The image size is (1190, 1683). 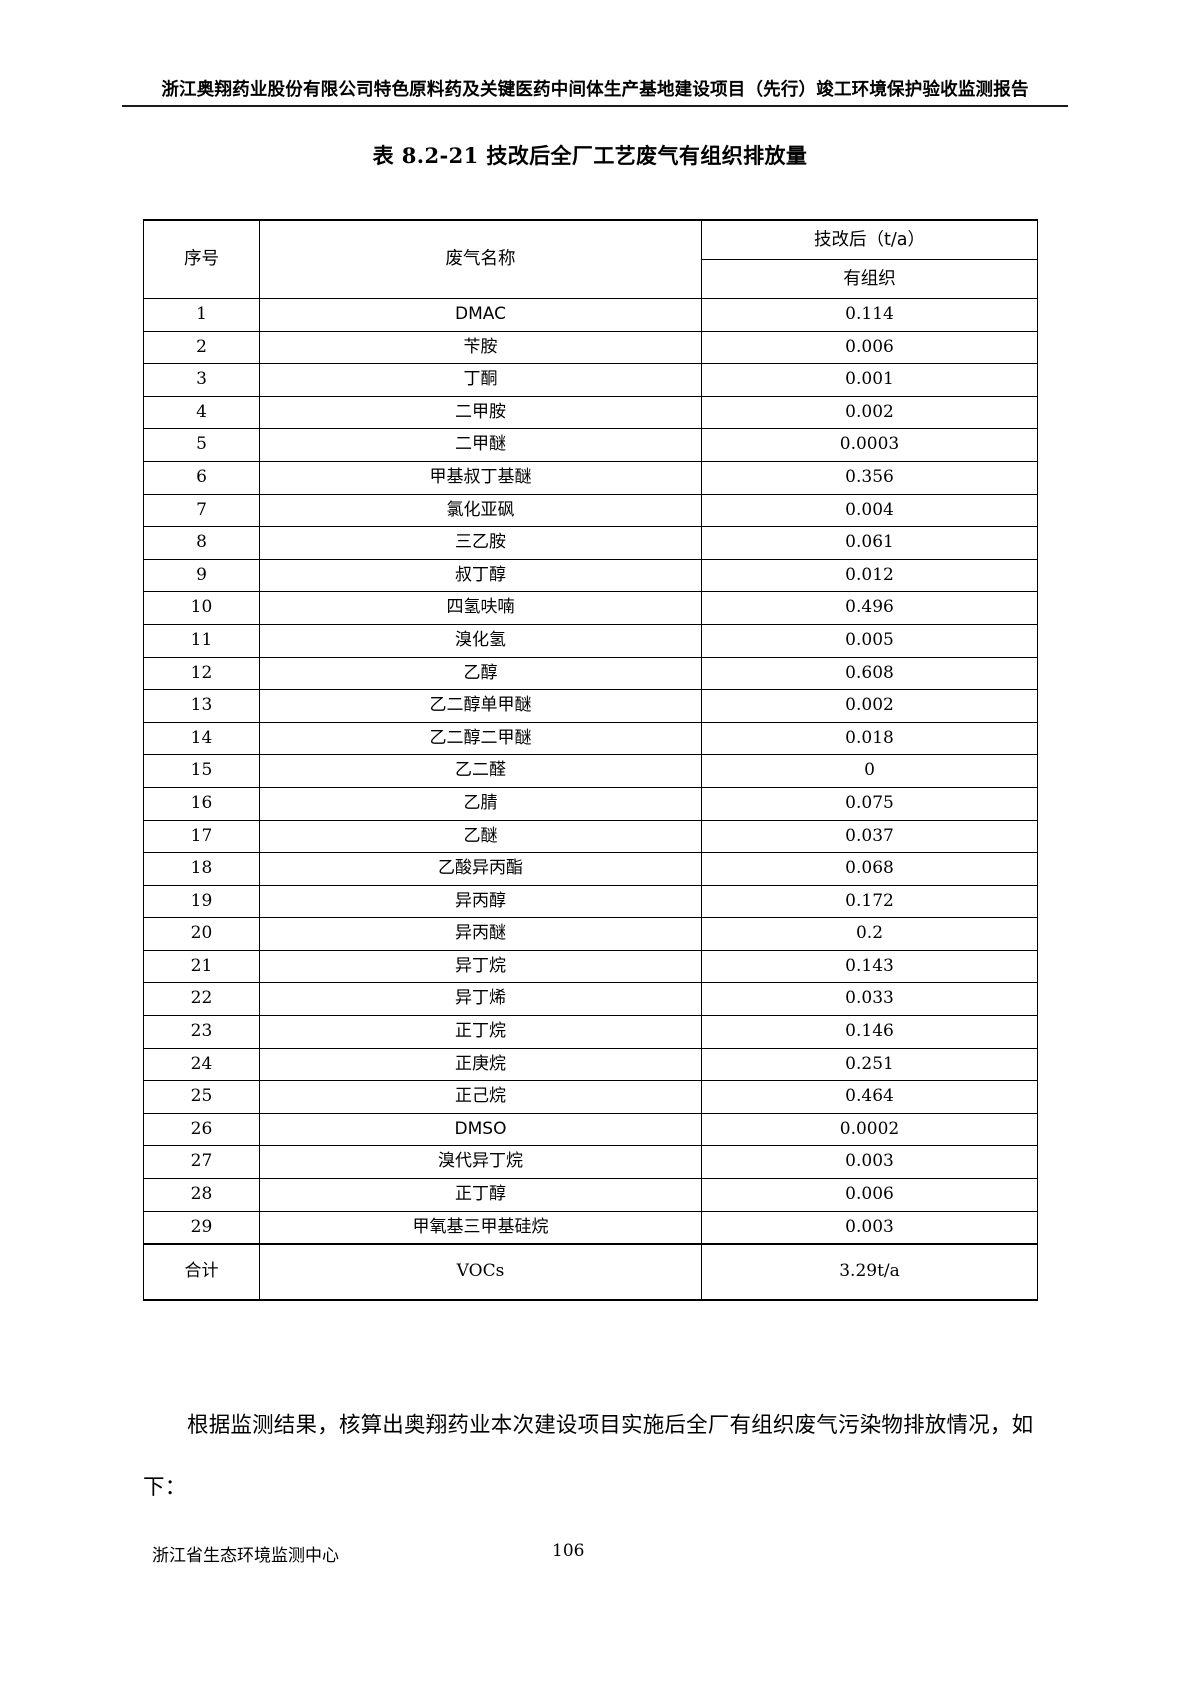 I want to click on cell-no: 16, so click(x=201, y=803).